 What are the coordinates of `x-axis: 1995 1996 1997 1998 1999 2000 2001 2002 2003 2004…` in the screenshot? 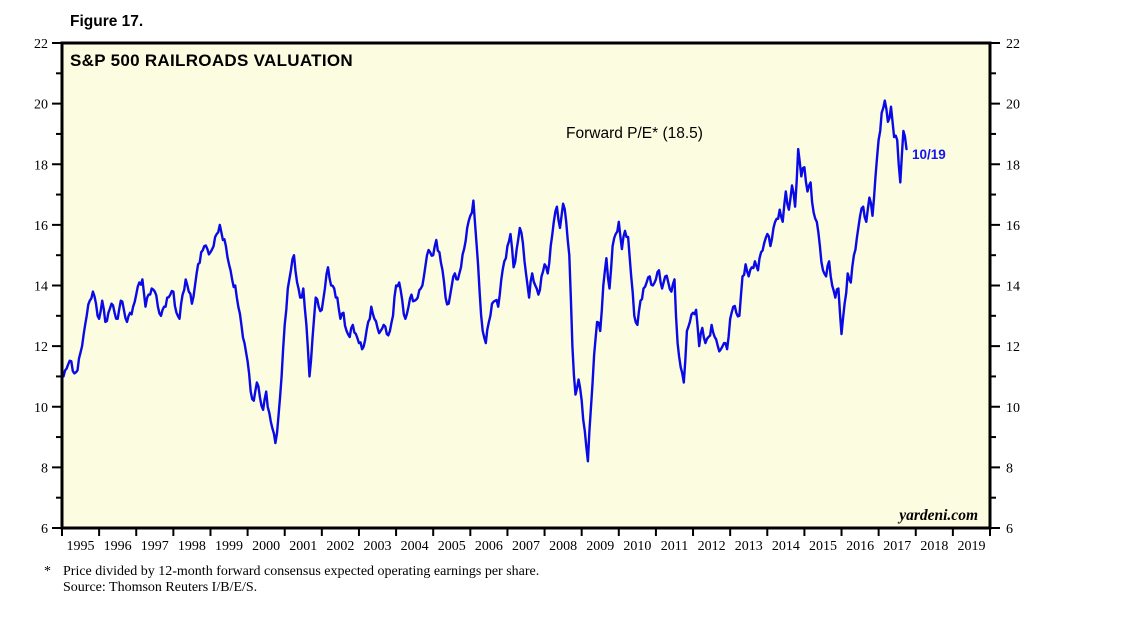 It's located at (526, 541).